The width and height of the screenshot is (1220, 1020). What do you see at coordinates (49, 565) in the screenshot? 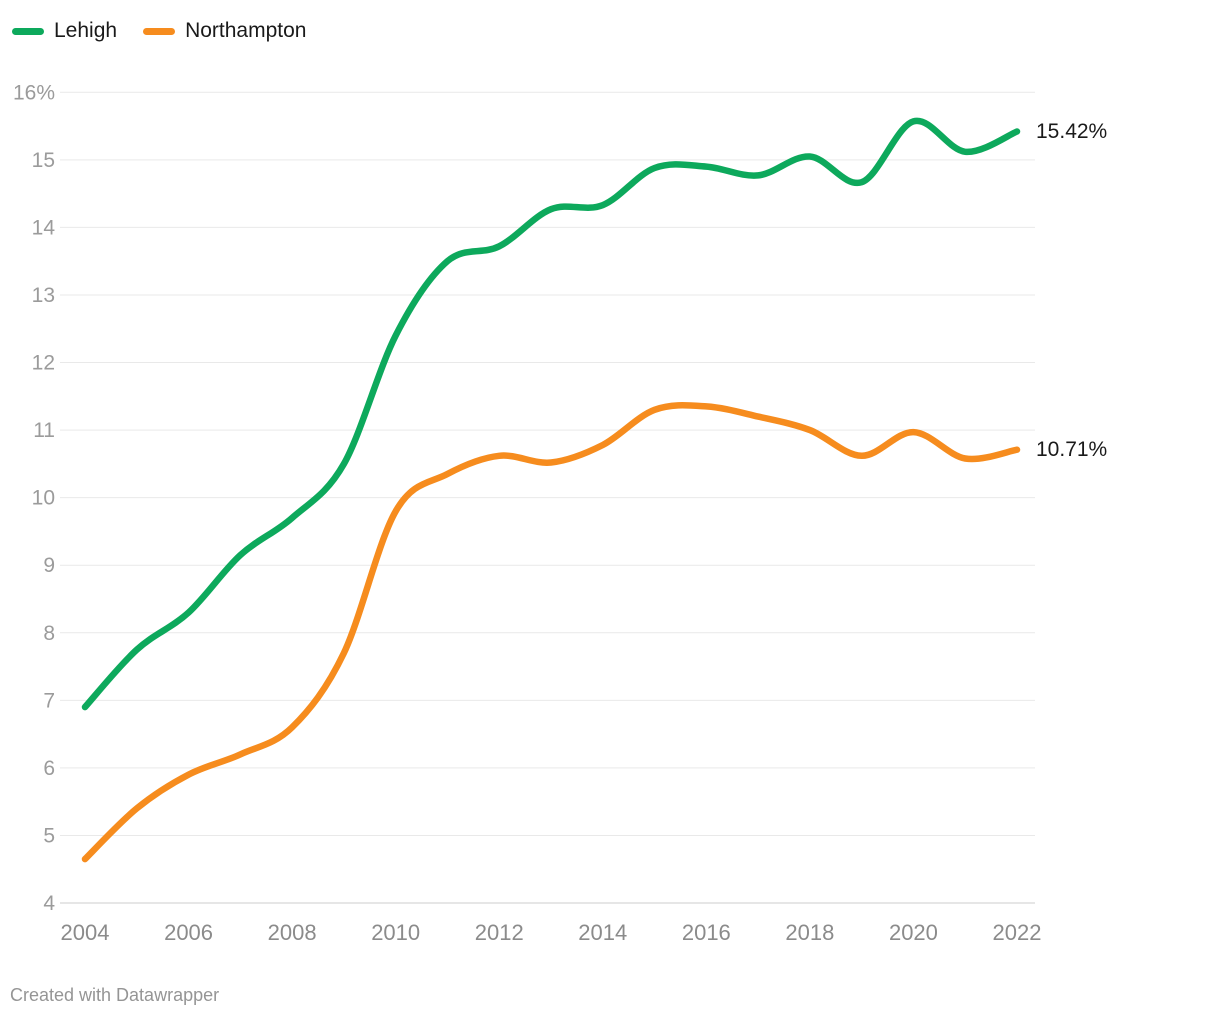
I see `y-tick-label: 9` at bounding box center [49, 565].